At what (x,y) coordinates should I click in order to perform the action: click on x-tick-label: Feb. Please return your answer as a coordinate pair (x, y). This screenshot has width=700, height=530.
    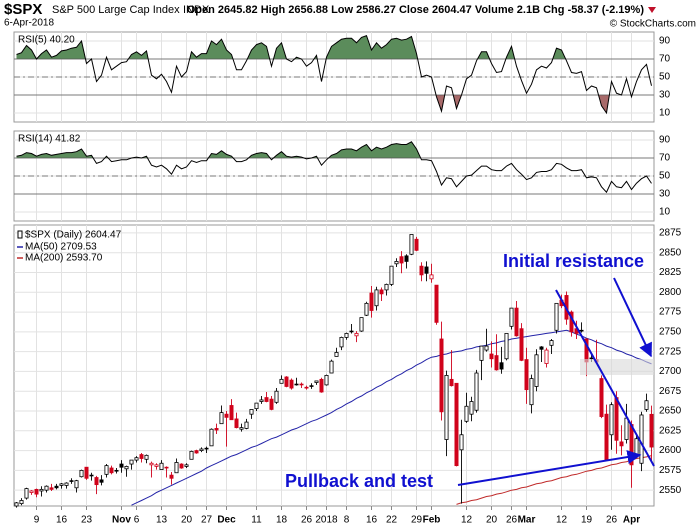
    Looking at the image, I should click on (432, 520).